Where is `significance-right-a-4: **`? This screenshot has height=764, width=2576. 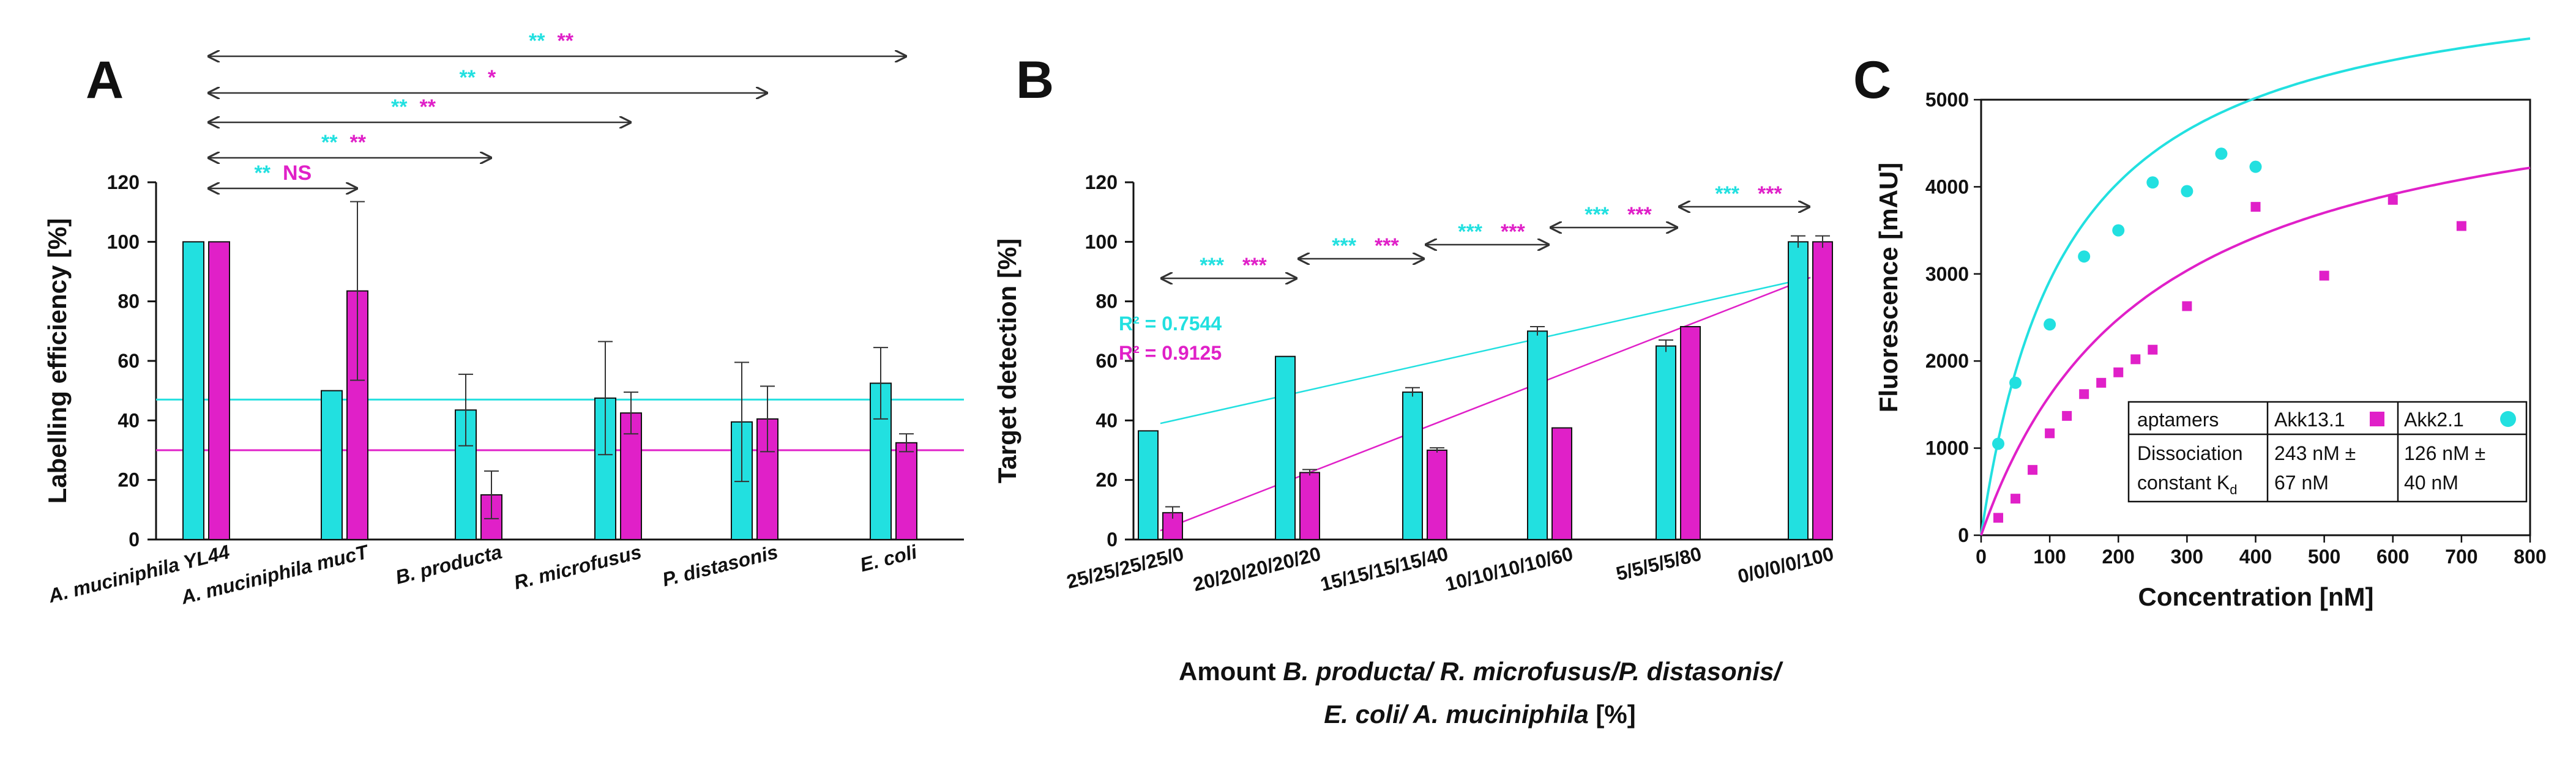
significance-right-a-4: ** is located at coordinates (566, 41).